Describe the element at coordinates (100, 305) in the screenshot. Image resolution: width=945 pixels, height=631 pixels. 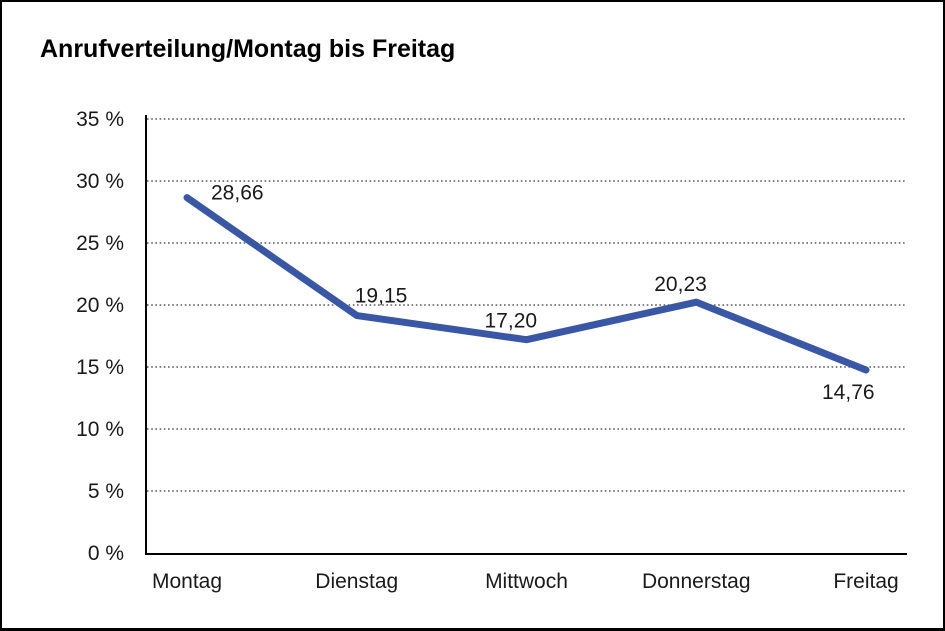
I see `y-axis-tick-label: 20 %` at that location.